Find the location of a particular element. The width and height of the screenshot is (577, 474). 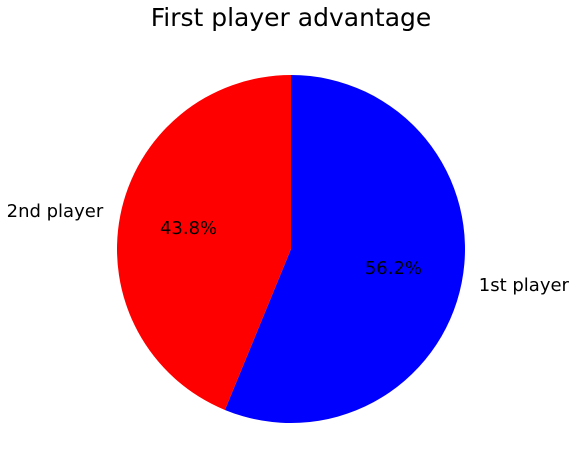

chart-title: First player advantage is located at coordinates (291, 17).